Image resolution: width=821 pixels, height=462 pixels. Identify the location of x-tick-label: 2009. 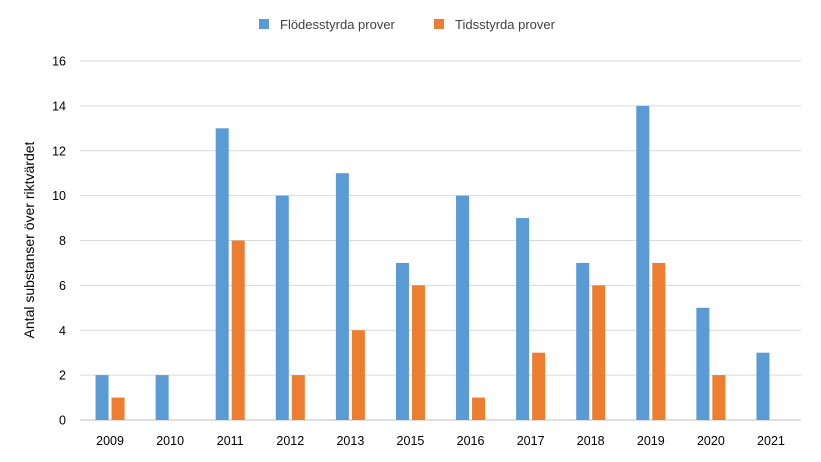
(110, 441).